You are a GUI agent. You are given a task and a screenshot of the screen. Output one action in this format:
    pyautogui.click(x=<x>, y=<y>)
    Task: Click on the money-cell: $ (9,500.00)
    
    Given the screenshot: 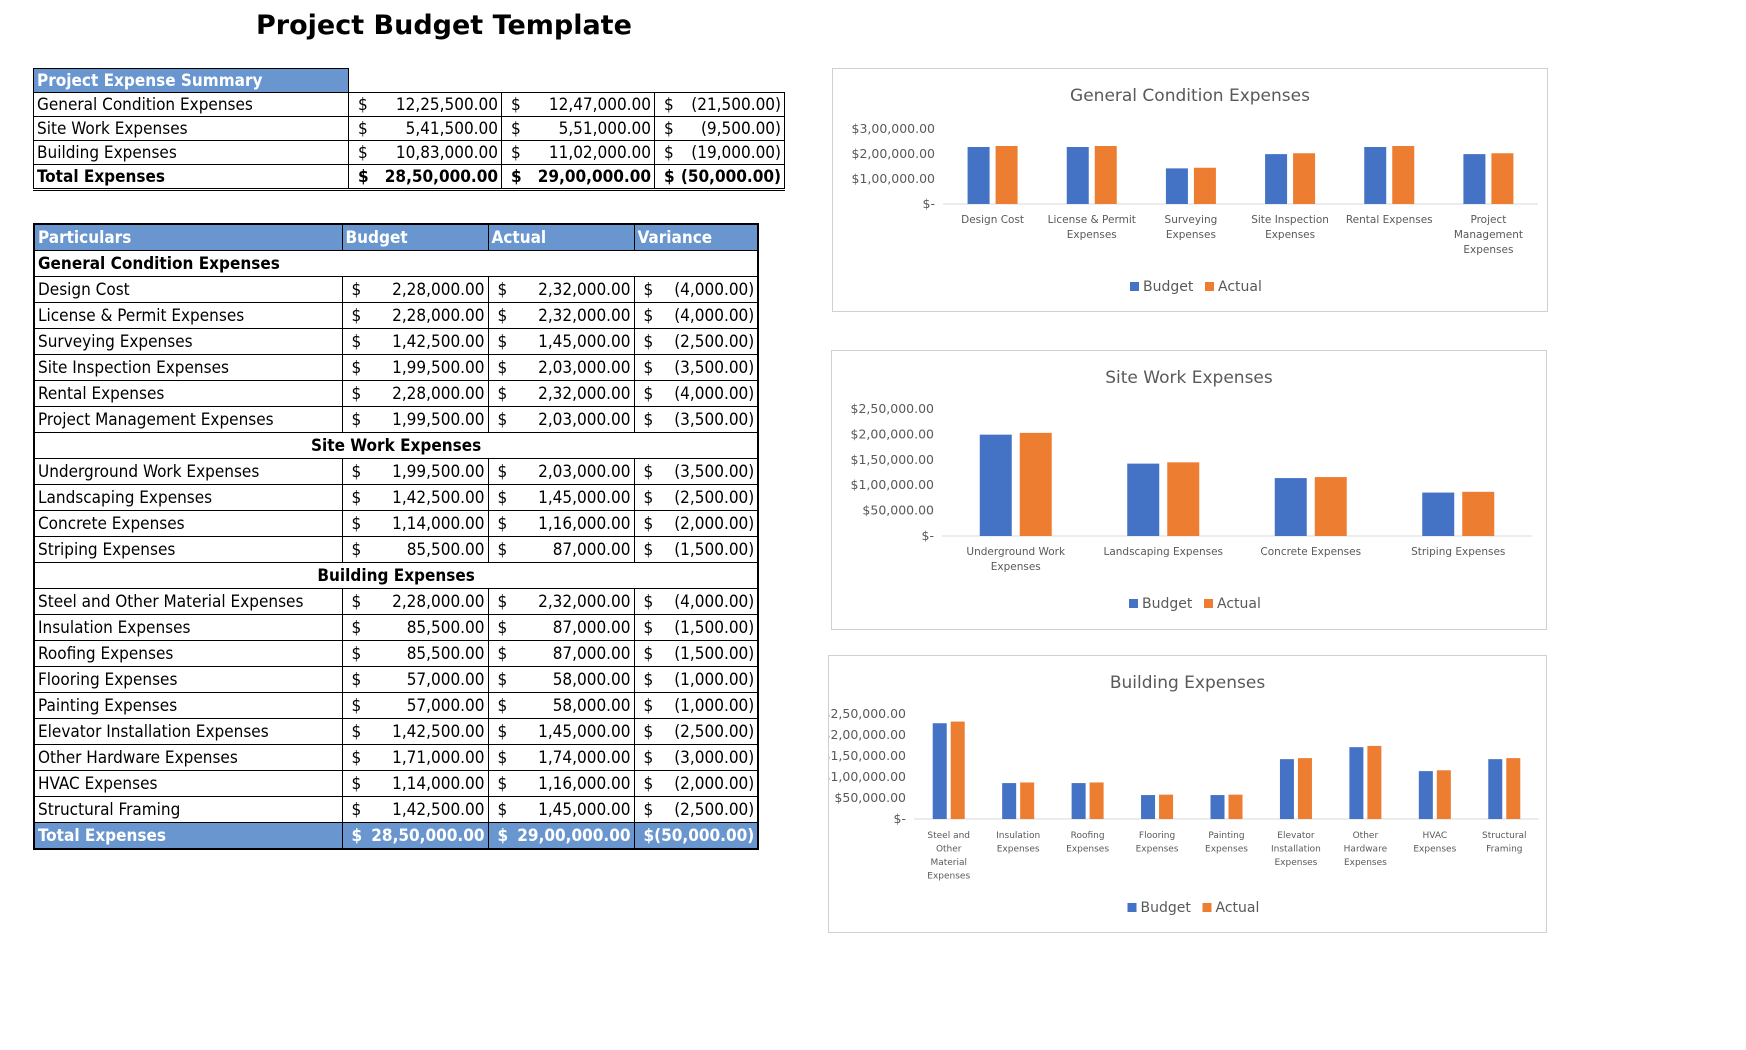 What is the action you would take?
    pyautogui.click(x=719, y=128)
    